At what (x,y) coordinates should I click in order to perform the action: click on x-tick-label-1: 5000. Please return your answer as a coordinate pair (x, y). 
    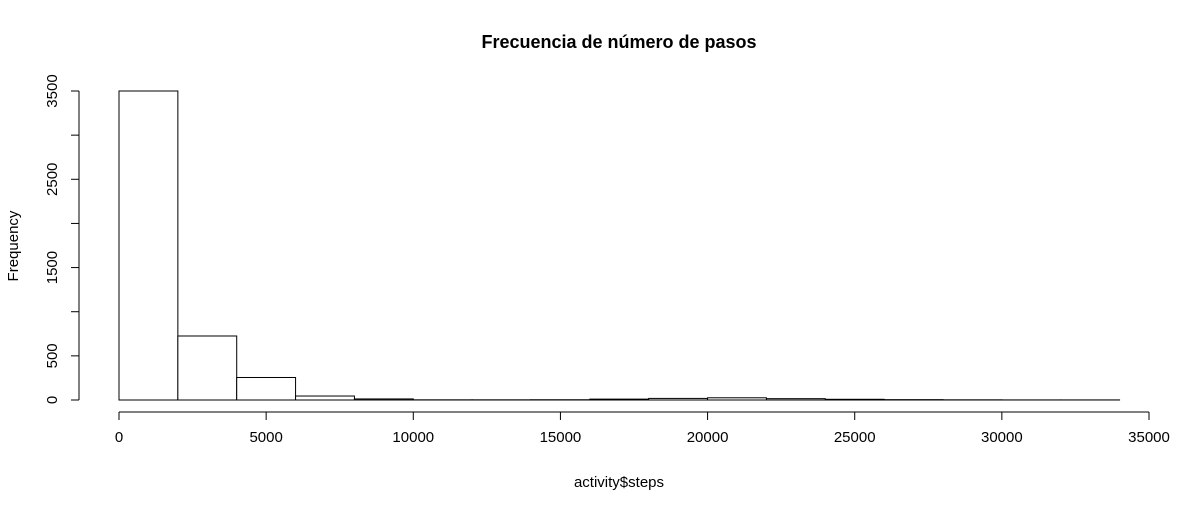
    Looking at the image, I should click on (265, 437).